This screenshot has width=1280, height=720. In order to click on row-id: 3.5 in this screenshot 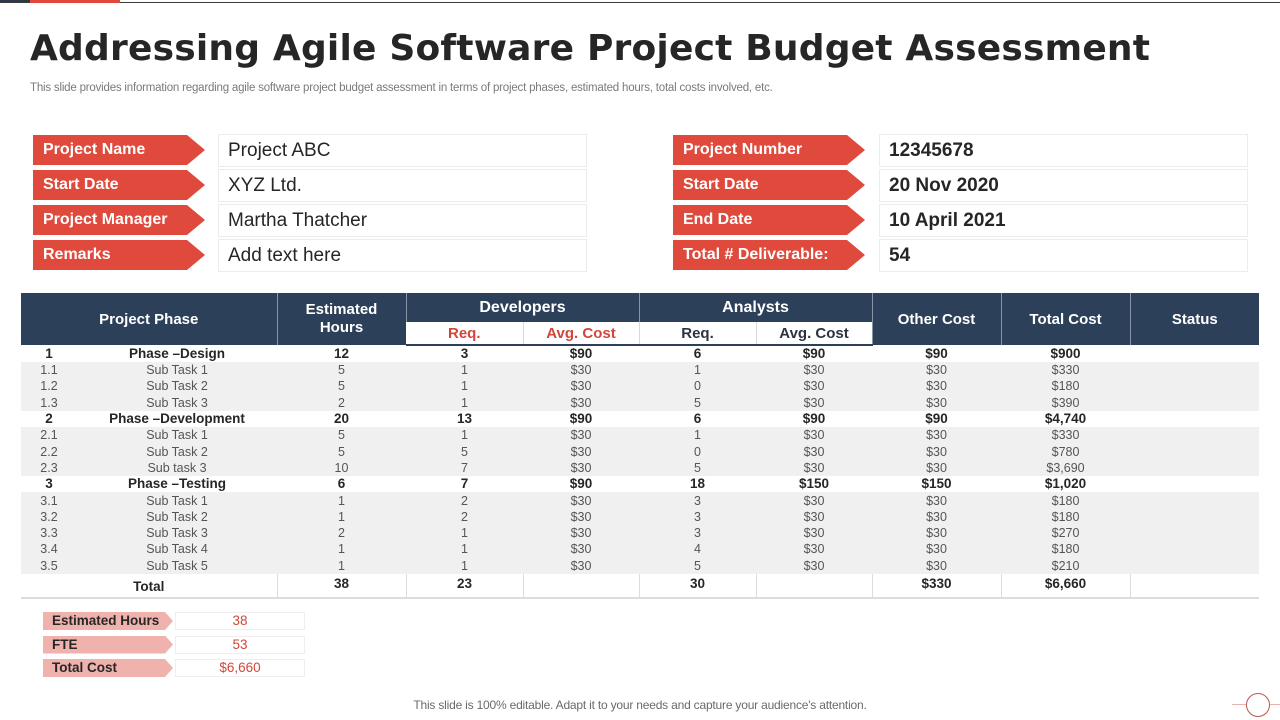, I will do `click(49, 565)`.